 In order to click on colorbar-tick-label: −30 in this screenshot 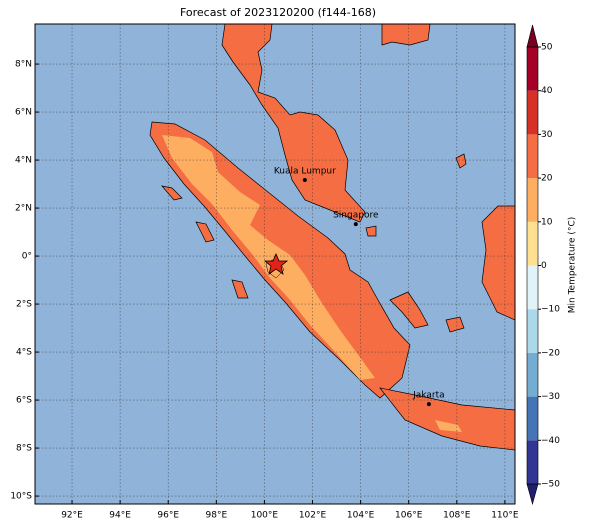, I will do `click(550, 397)`.